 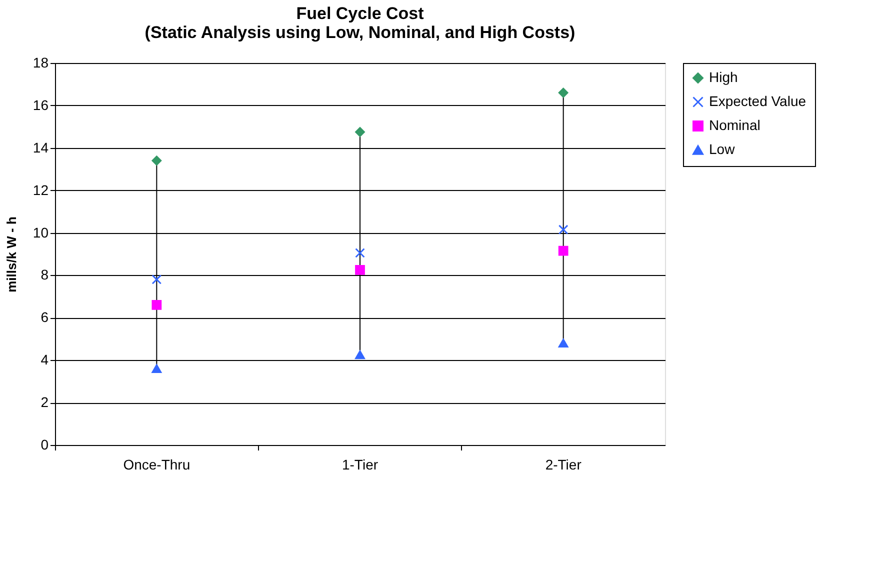 What do you see at coordinates (40, 104) in the screenshot?
I see `y-tick-label: 16` at bounding box center [40, 104].